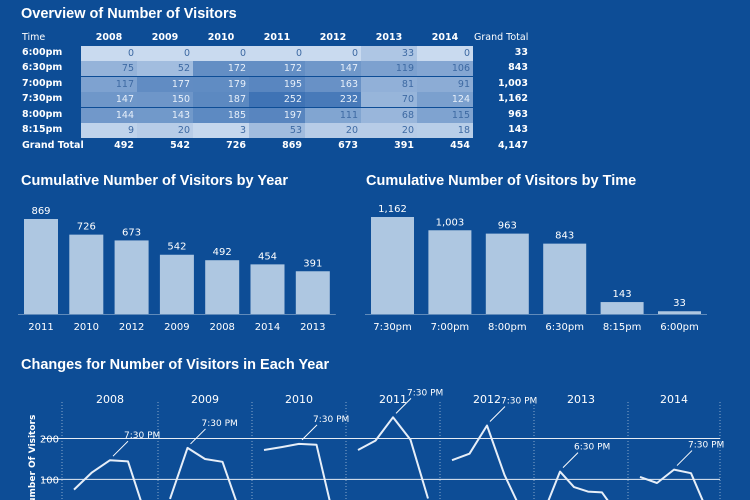 Image resolution: width=750 pixels, height=500 pixels. I want to click on panel-year-label: 2008, so click(110, 399).